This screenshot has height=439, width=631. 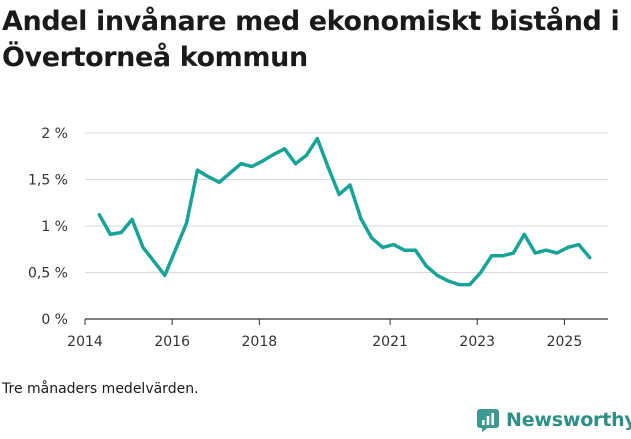 What do you see at coordinates (565, 342) in the screenshot?
I see `x-tick-label: 2025` at bounding box center [565, 342].